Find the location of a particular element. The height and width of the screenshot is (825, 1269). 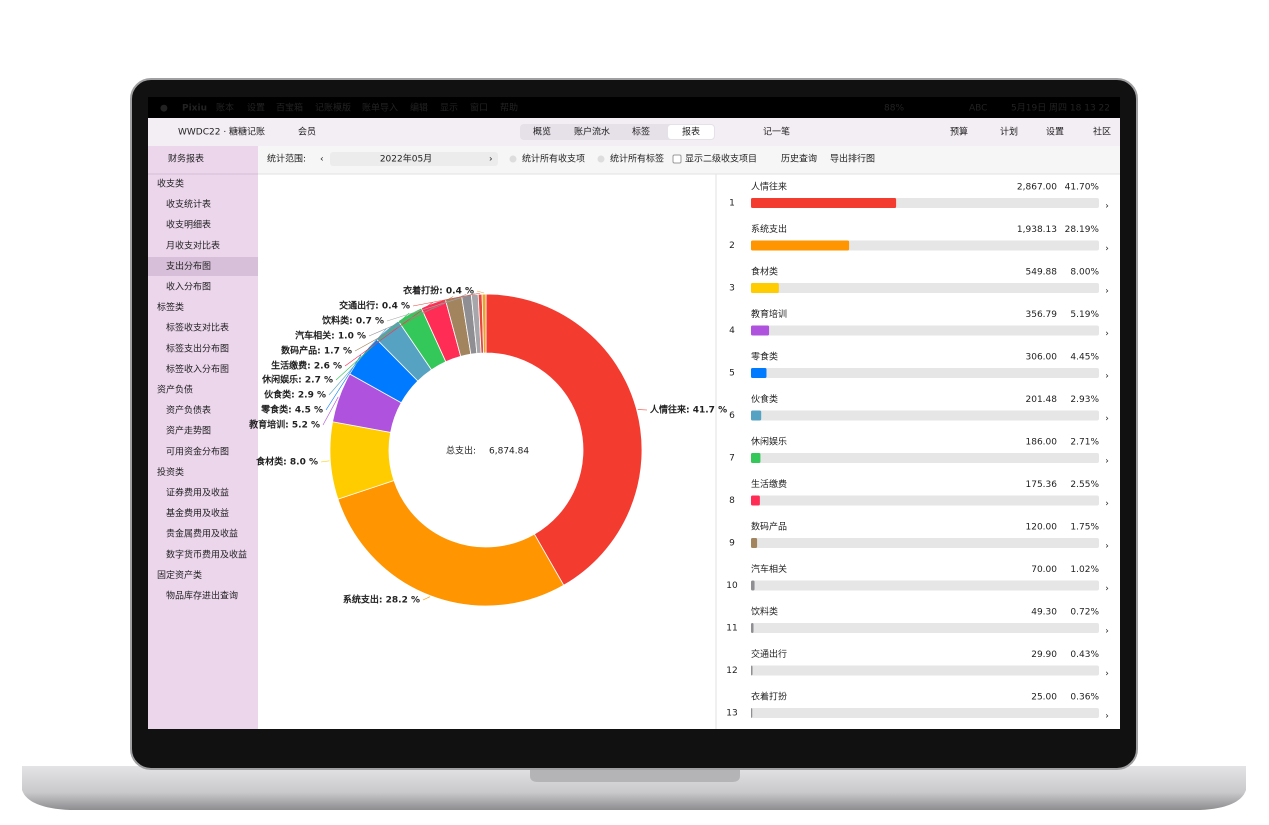

button: 导出排行图 is located at coordinates (852, 159).